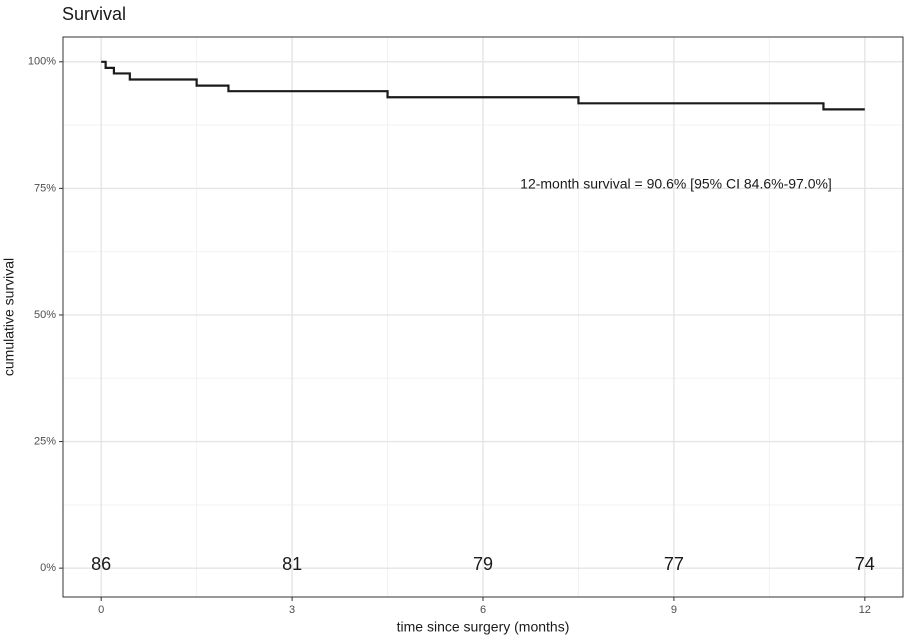 The width and height of the screenshot is (906, 638). What do you see at coordinates (48, 568) in the screenshot?
I see `y-tick-label: 0%` at bounding box center [48, 568].